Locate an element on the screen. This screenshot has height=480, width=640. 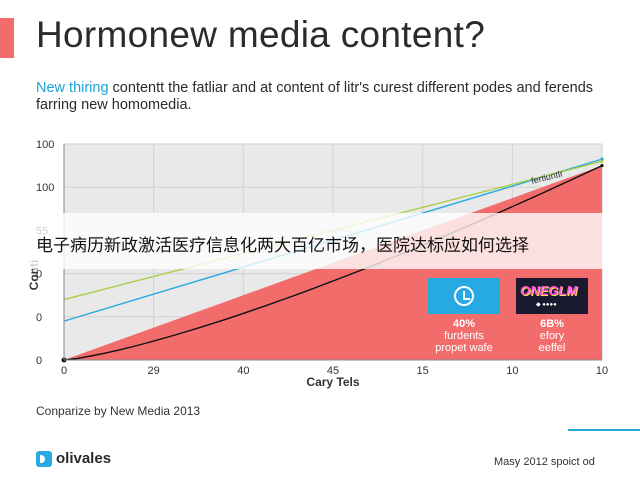
x-tick-label: 29 is located at coordinates (154, 371).